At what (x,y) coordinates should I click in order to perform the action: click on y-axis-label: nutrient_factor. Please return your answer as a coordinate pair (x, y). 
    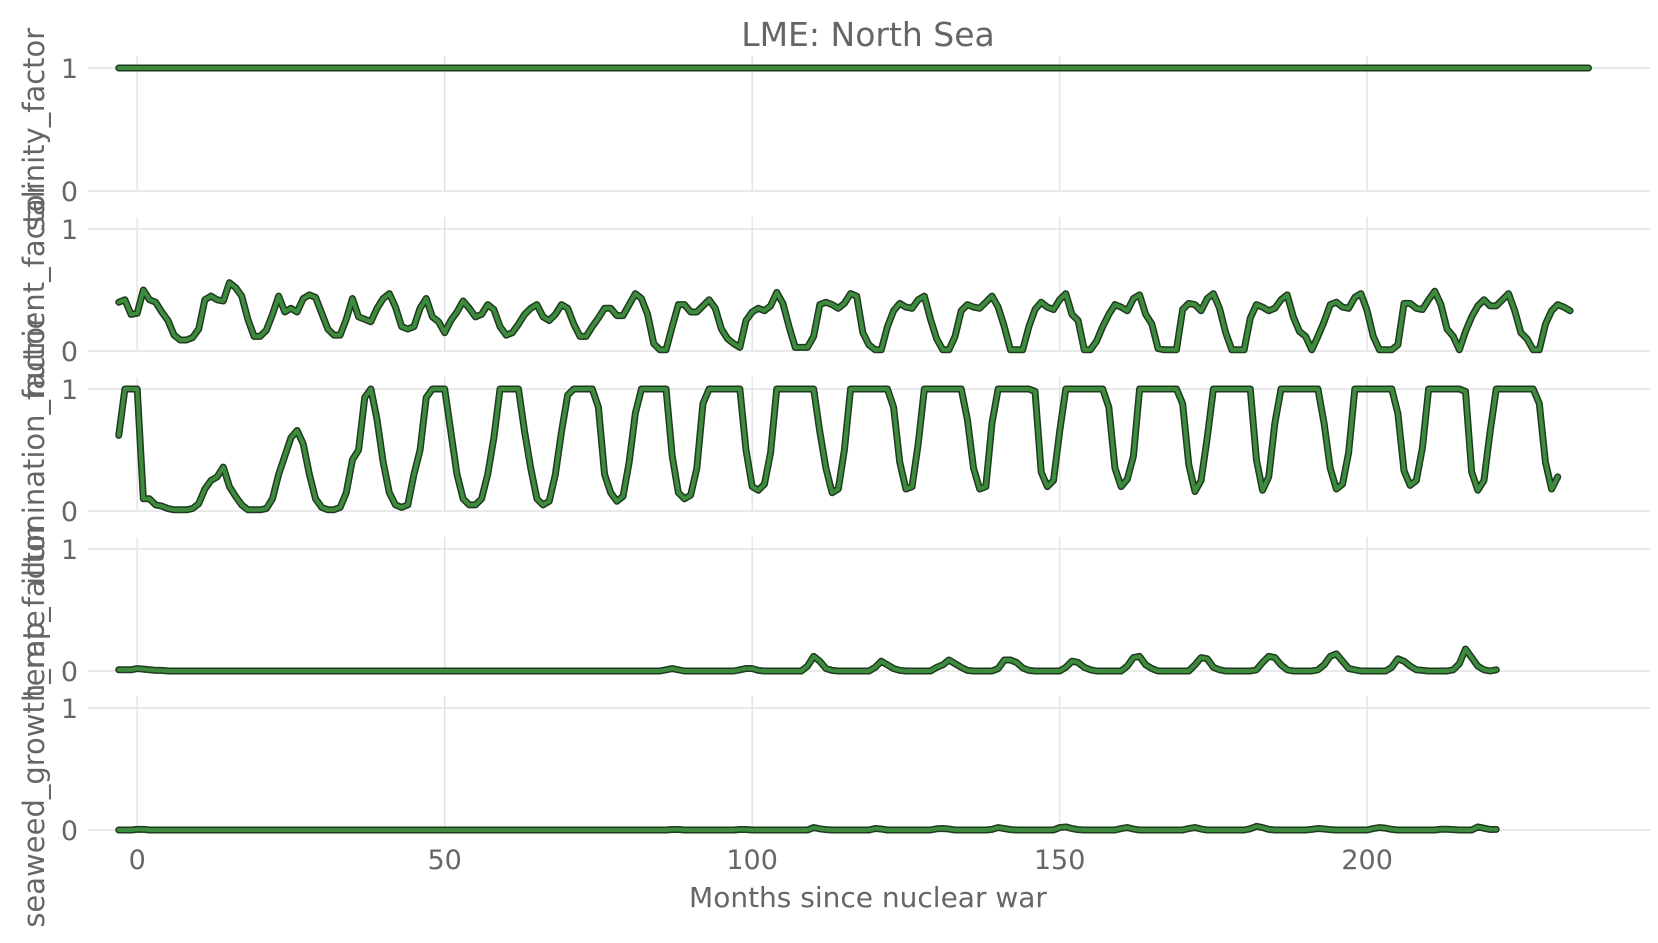
    Looking at the image, I should click on (34, 289).